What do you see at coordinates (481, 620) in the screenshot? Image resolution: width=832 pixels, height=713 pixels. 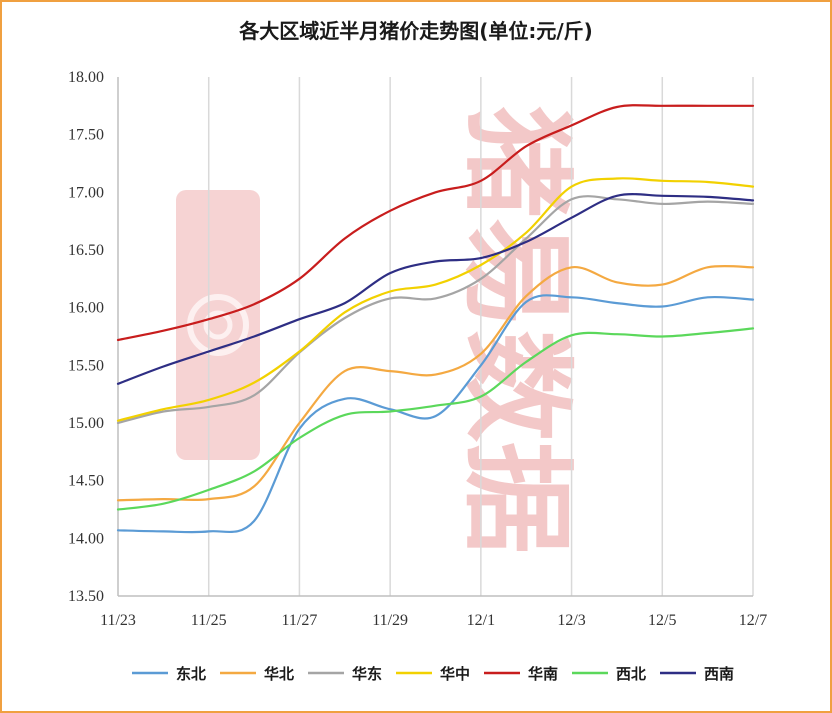 I see `x-tick-label: 12/1` at bounding box center [481, 620].